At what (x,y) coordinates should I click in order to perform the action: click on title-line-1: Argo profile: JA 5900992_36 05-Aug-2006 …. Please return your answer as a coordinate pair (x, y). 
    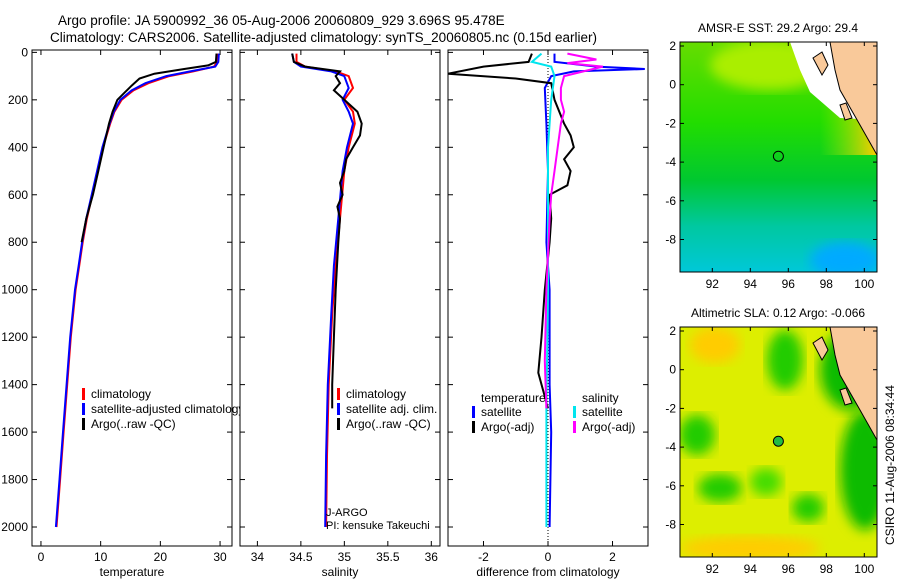
    Looking at the image, I should click on (281, 20).